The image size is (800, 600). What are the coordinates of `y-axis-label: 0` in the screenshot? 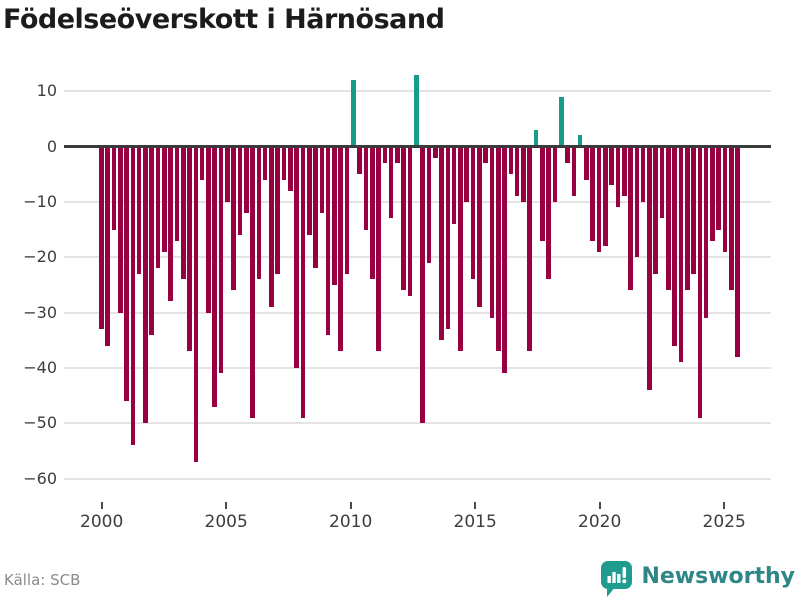 It's located at (51, 146).